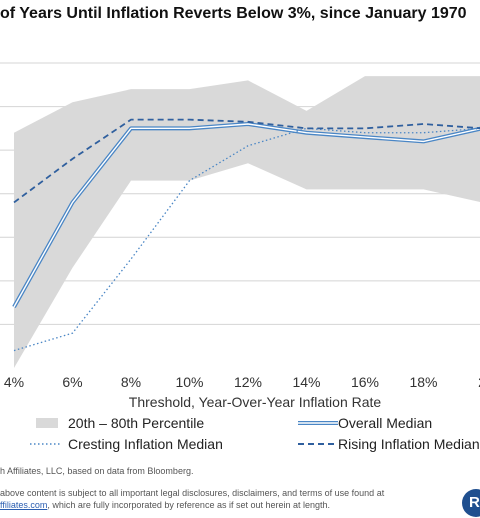 The height and width of the screenshot is (518, 480). What do you see at coordinates (318, 423) in the screenshot?
I see `legend-swatch-overall` at bounding box center [318, 423].